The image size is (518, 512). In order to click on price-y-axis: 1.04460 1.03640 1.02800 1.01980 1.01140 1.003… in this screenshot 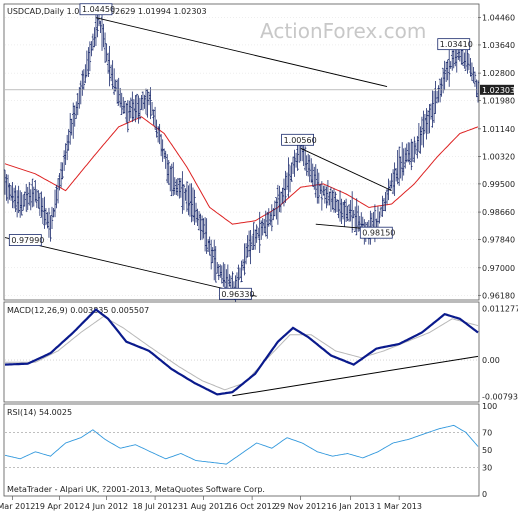, I will do `click(496, 156)`.